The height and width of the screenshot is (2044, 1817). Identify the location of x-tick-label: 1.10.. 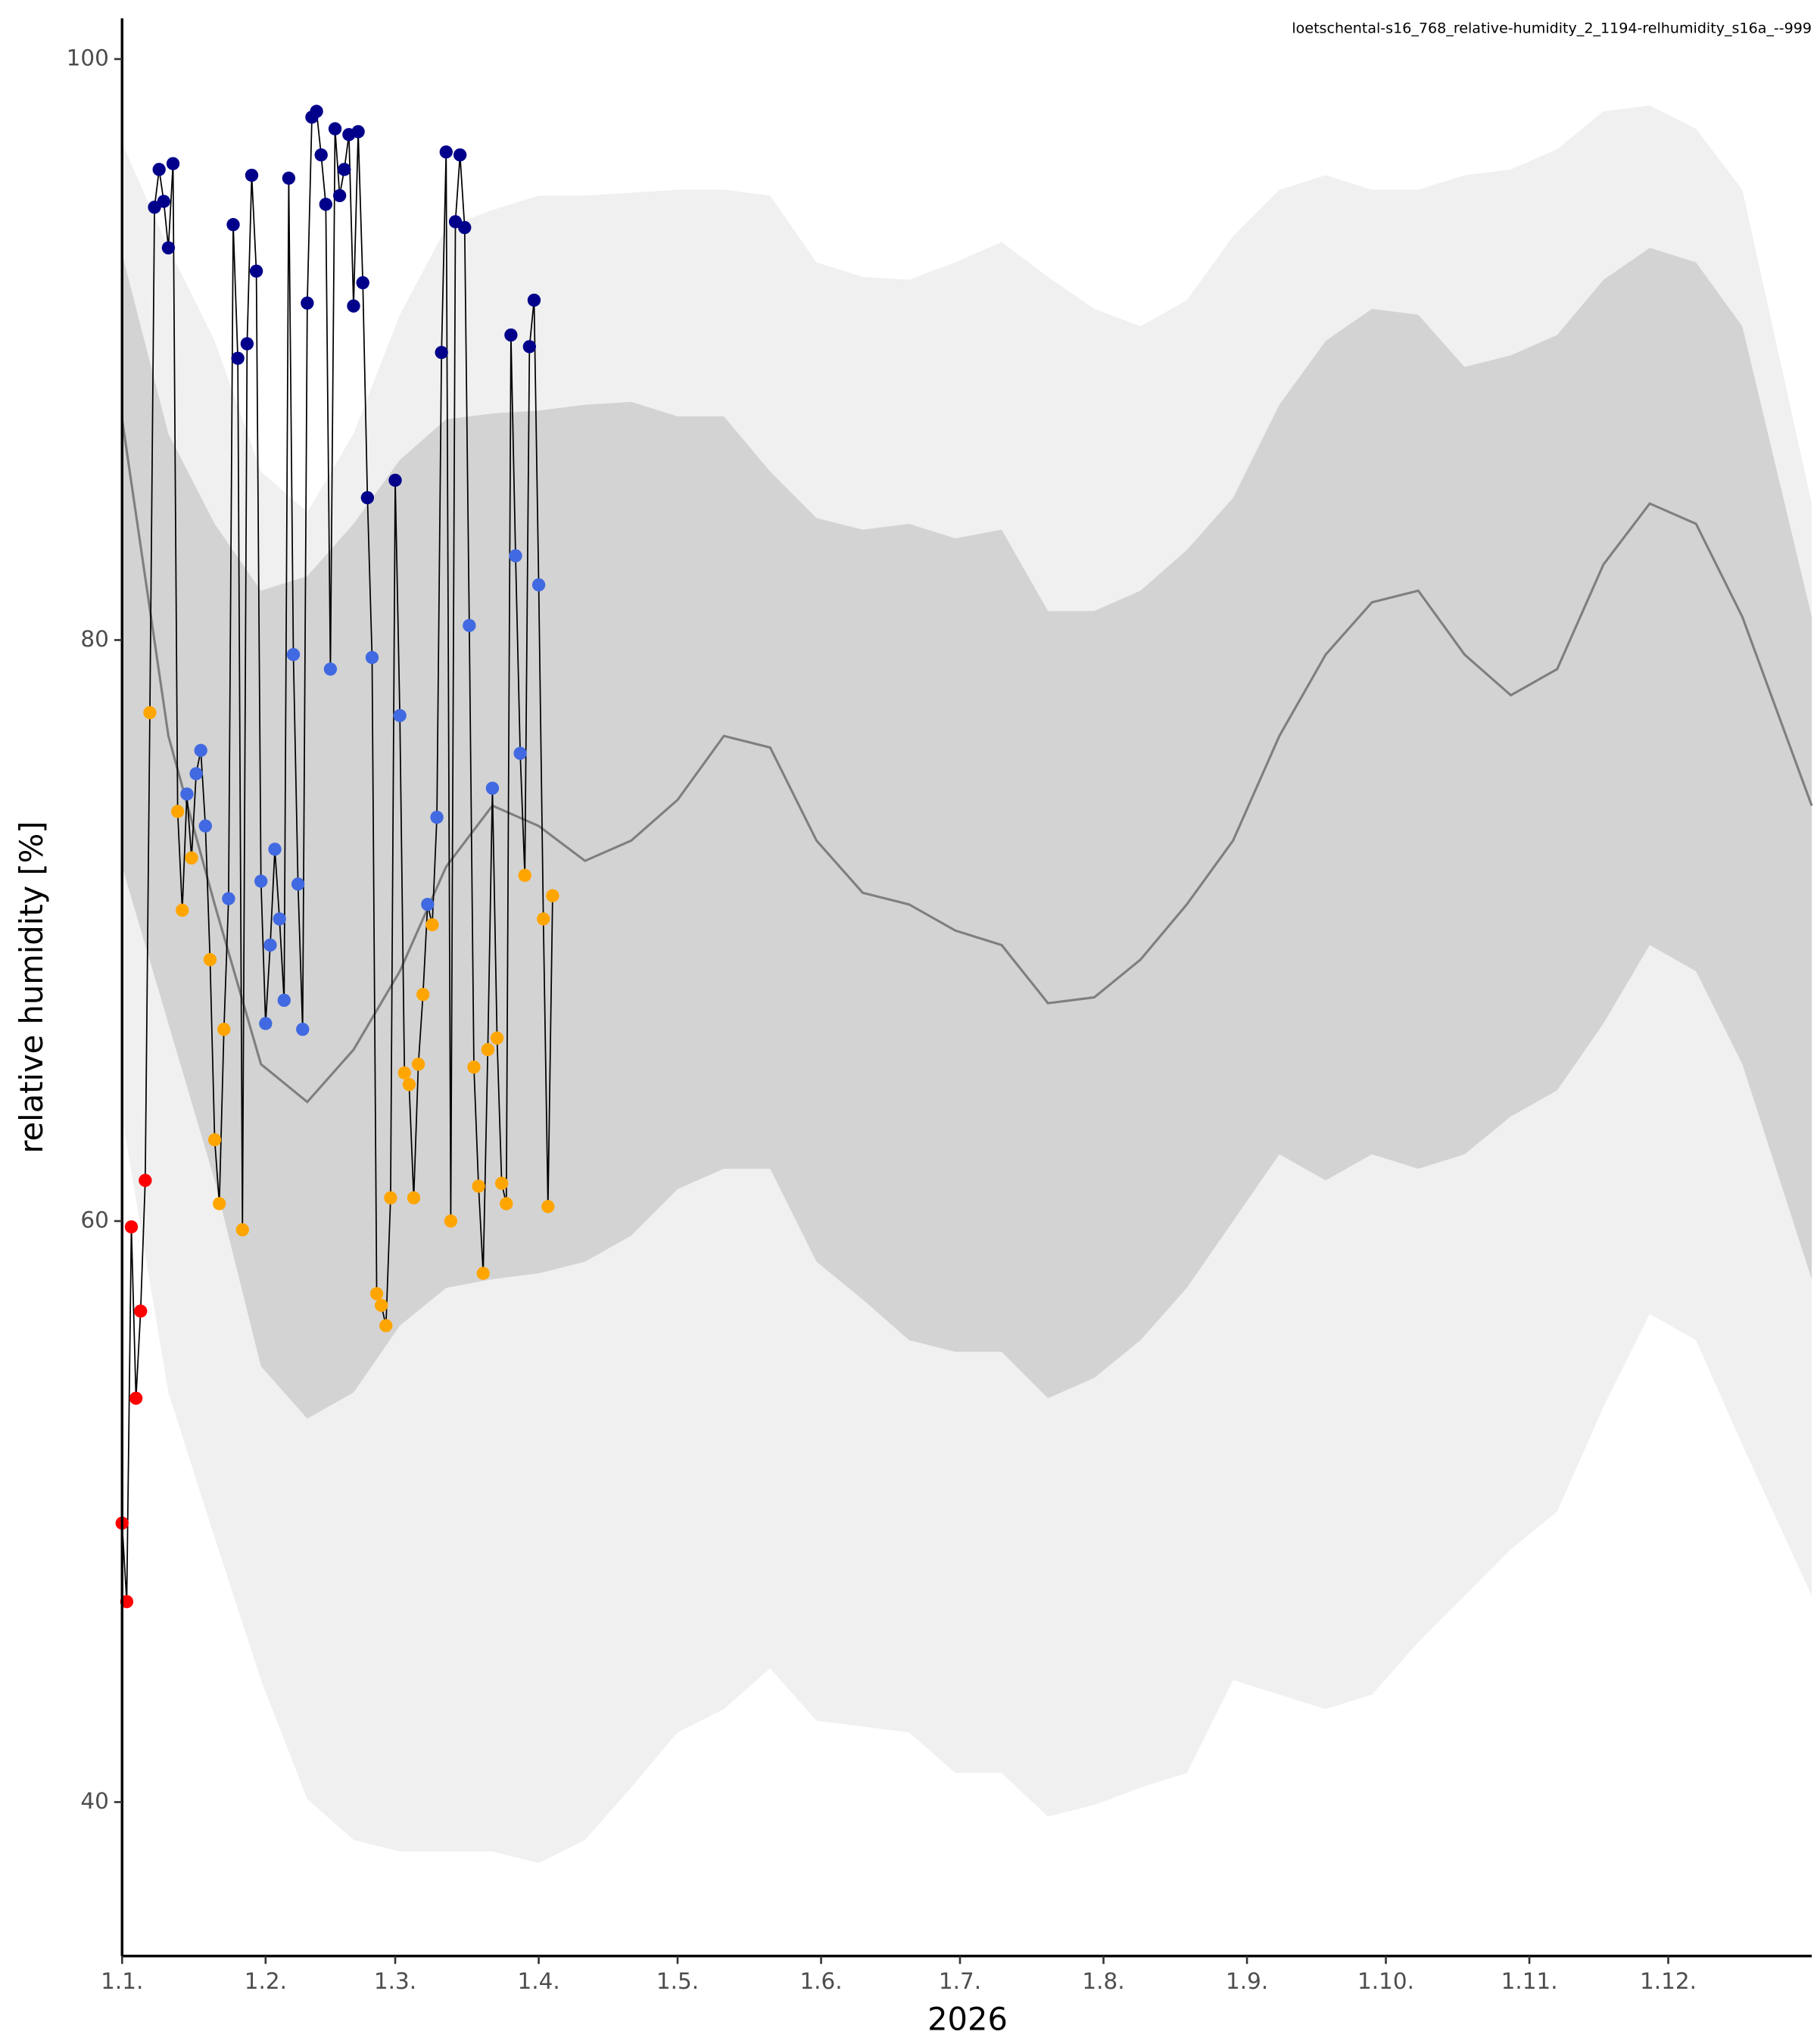
(1385, 1981).